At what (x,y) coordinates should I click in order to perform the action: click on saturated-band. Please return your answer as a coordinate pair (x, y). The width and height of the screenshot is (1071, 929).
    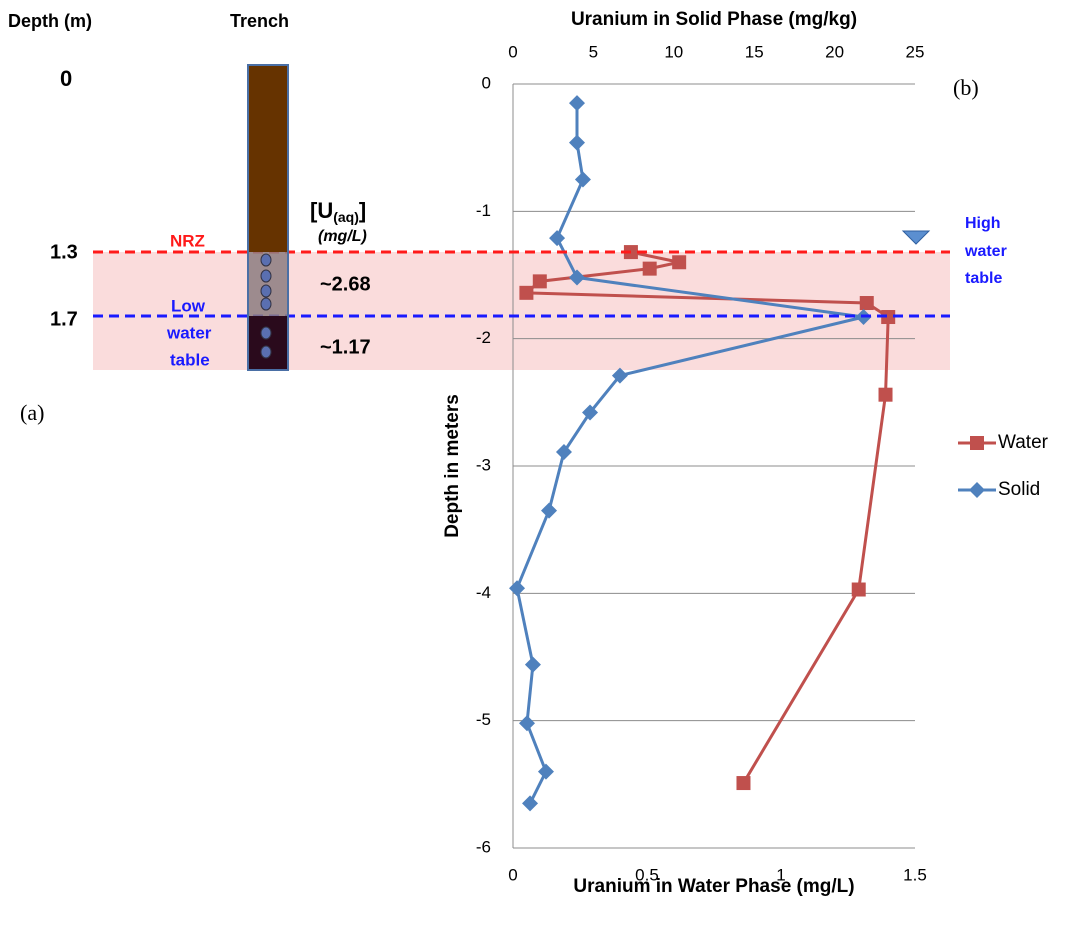
    Looking at the image, I should click on (521, 311).